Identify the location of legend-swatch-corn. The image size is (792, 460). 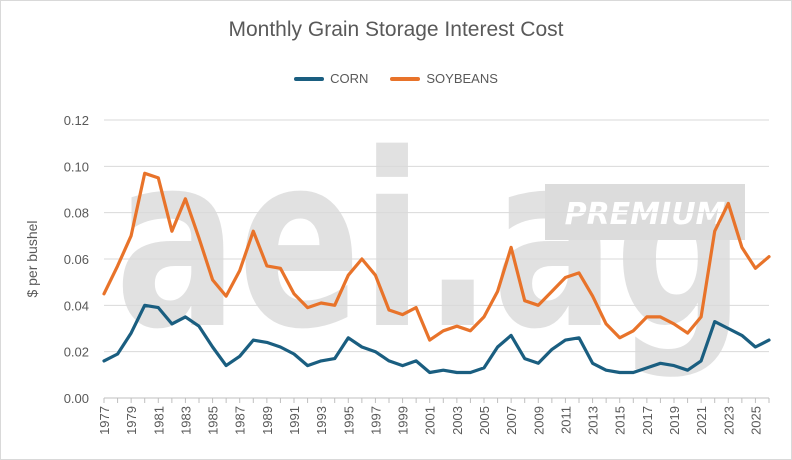
(309, 78).